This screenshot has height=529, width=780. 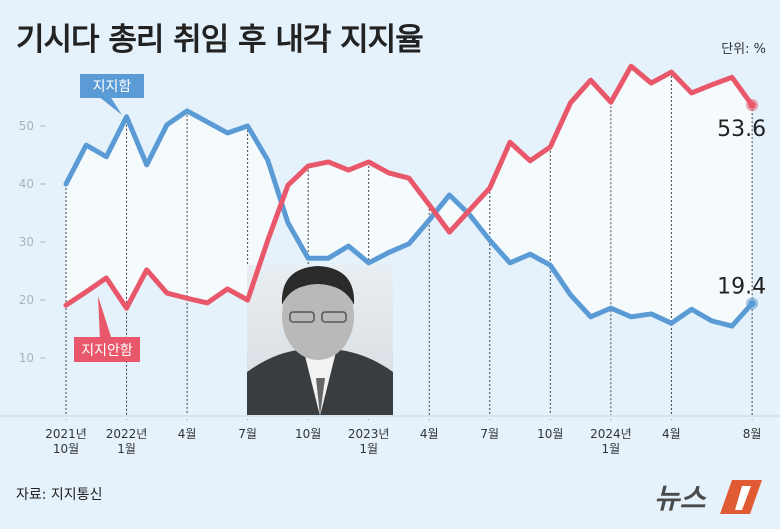 I want to click on x-tick-label: 2024년, so click(x=611, y=434).